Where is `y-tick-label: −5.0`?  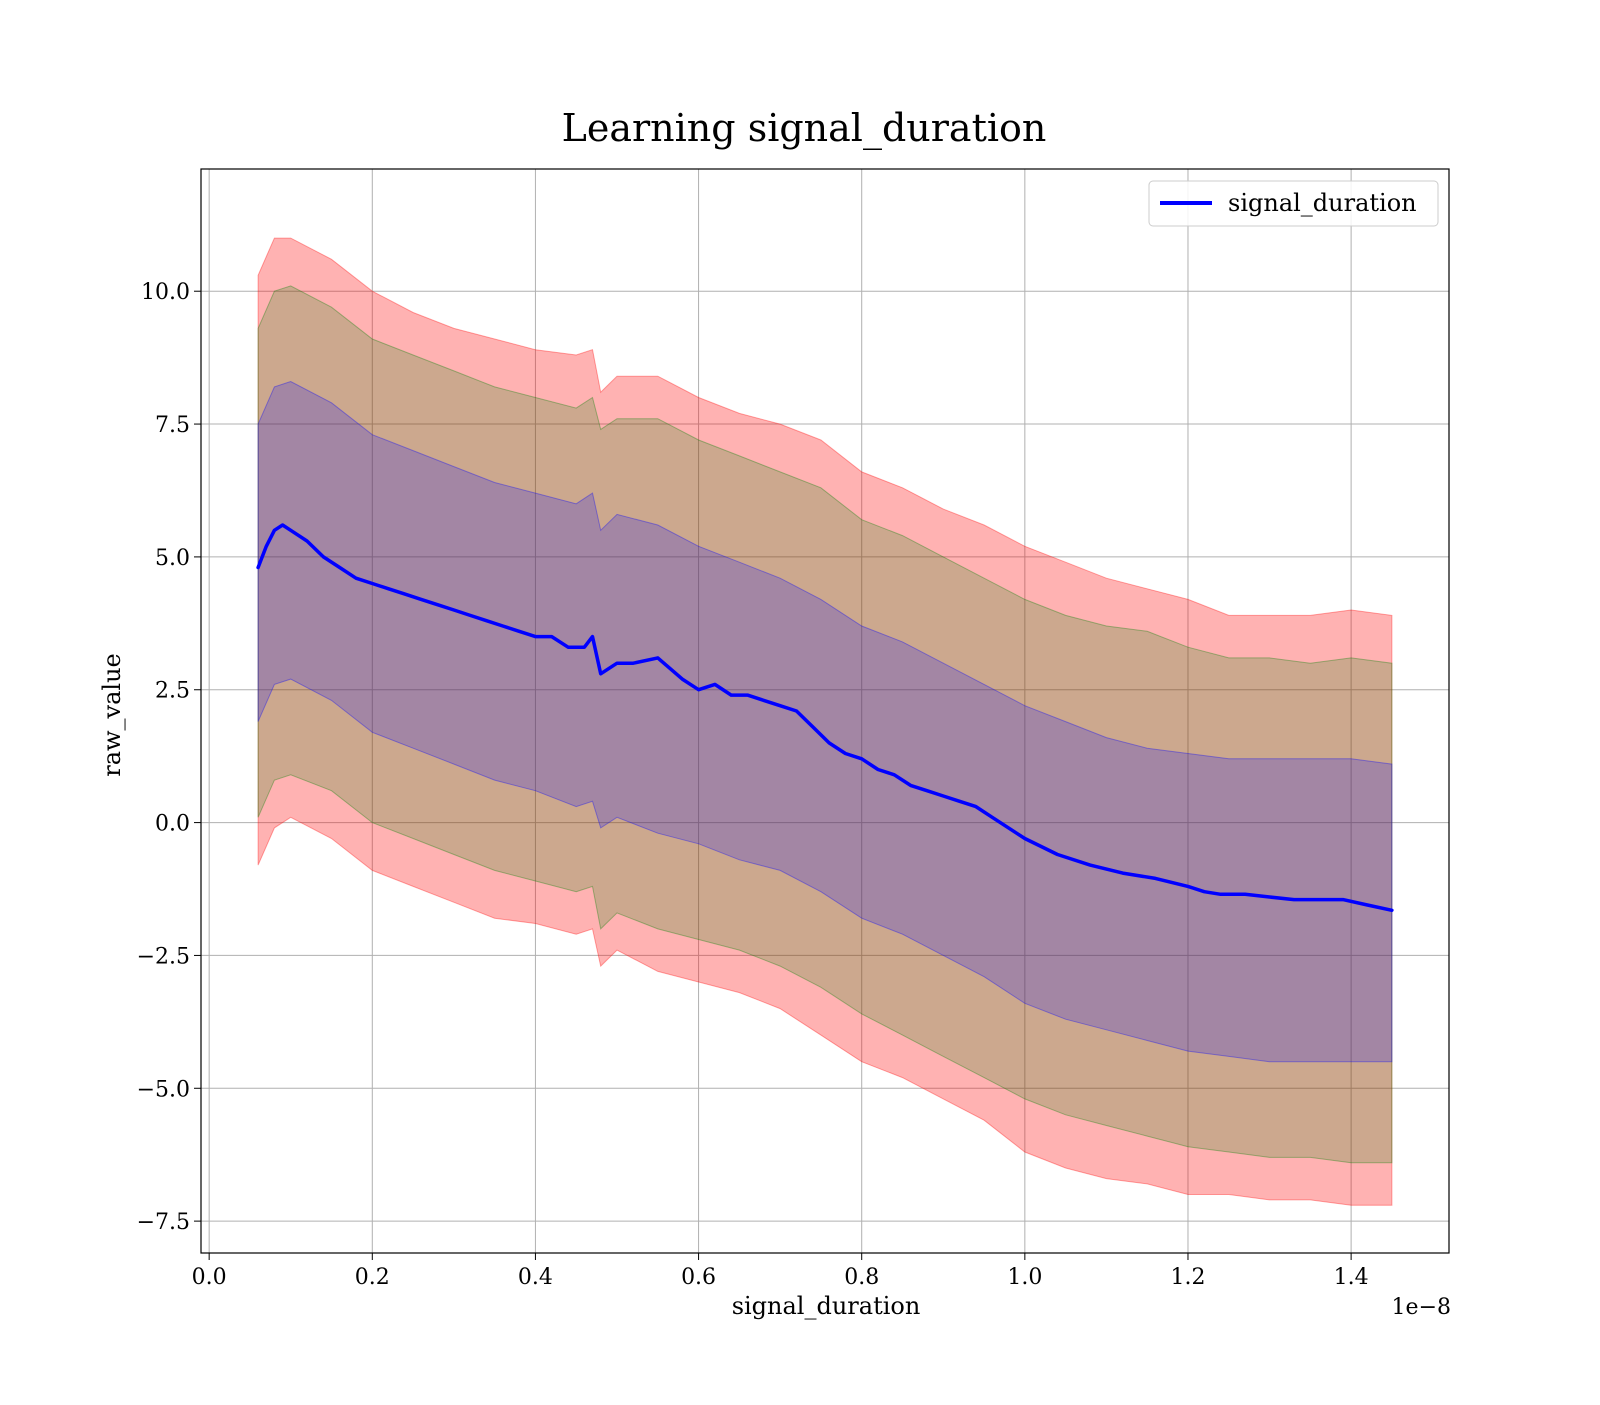
y-tick-label: −5.0 is located at coordinates (163, 1089).